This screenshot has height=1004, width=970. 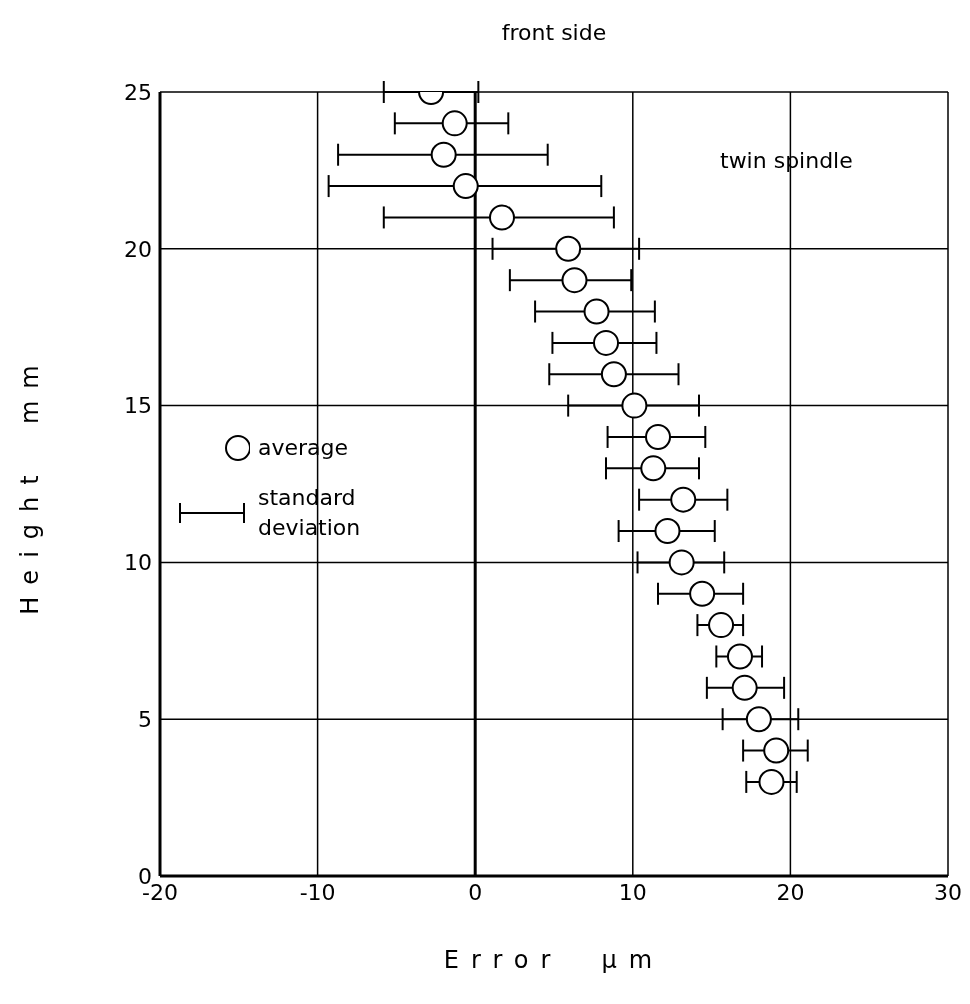 What do you see at coordinates (632, 892) in the screenshot?
I see `x-tick-label: 10` at bounding box center [632, 892].